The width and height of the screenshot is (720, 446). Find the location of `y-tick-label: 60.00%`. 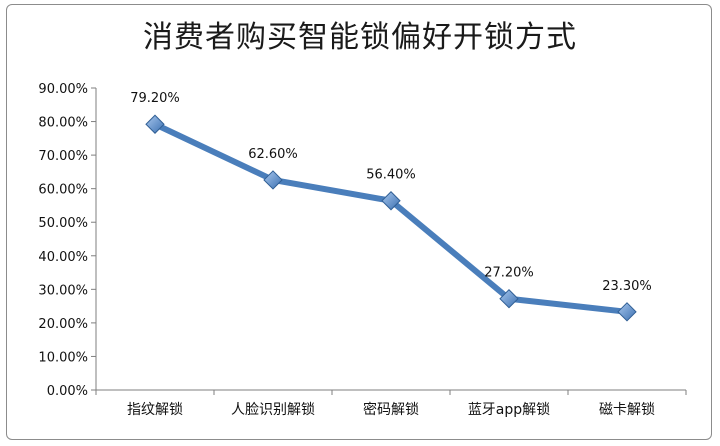

y-tick-label: 60.00% is located at coordinates (63, 190).